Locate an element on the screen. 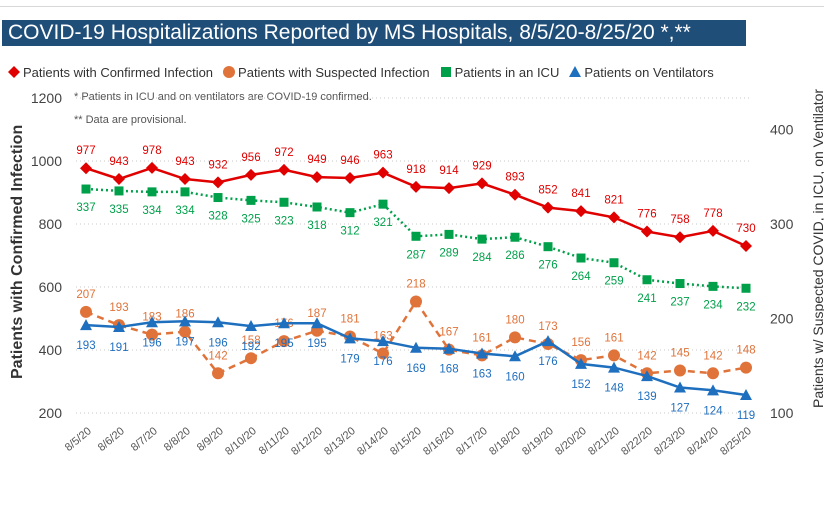 The width and height of the screenshot is (824, 517). x-tick-label: 8/20/20 is located at coordinates (571, 441).